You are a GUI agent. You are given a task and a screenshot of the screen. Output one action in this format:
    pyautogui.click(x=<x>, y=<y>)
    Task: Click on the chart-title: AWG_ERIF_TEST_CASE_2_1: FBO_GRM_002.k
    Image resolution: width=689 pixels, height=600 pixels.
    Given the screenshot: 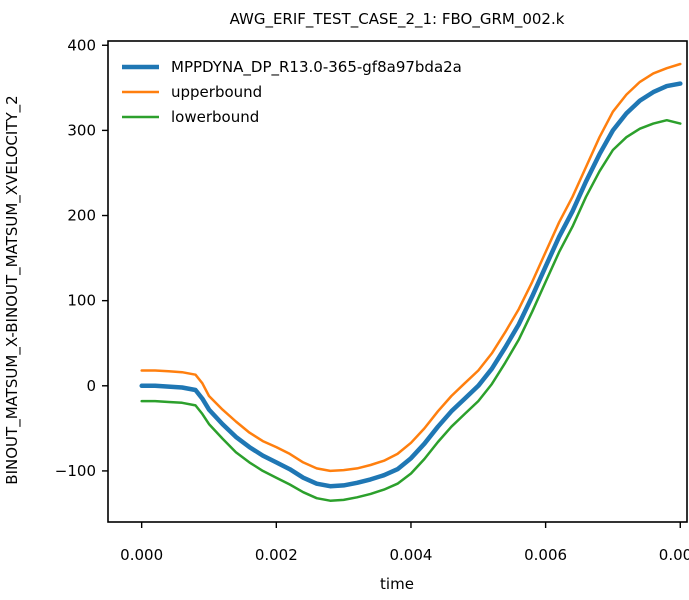 What is the action you would take?
    pyautogui.click(x=397, y=19)
    